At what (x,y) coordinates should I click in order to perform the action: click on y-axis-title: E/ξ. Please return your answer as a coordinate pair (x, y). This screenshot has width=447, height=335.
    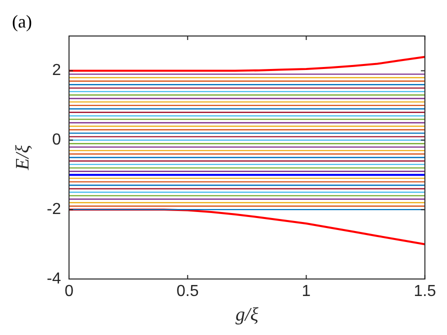
    Looking at the image, I should click on (23, 158).